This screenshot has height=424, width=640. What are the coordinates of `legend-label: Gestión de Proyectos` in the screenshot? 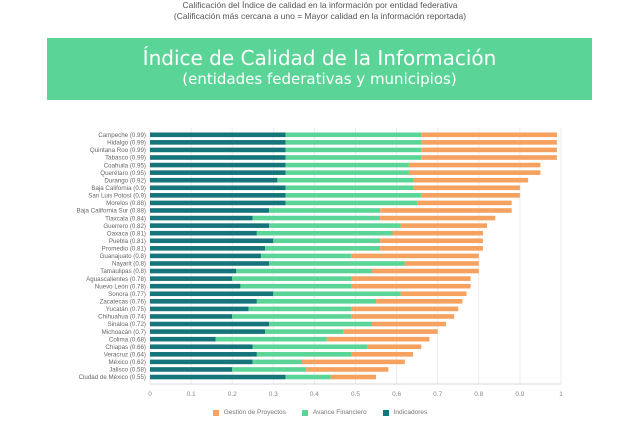 It's located at (254, 412).